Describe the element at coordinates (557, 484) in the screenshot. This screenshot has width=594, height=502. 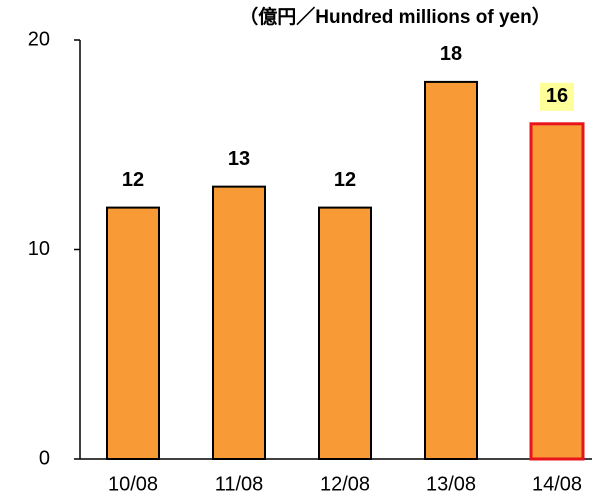
I see `x-tick-label: 14/08` at that location.